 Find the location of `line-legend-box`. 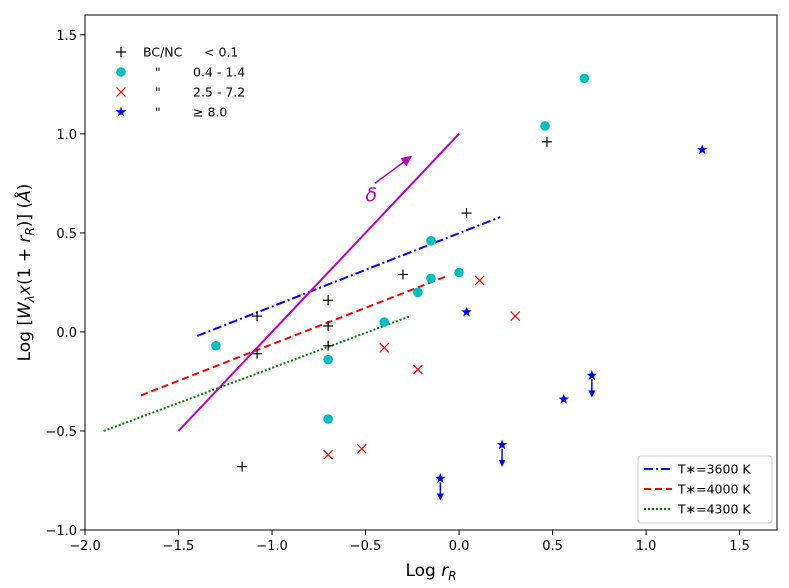

line-legend-box is located at coordinates (705, 489).